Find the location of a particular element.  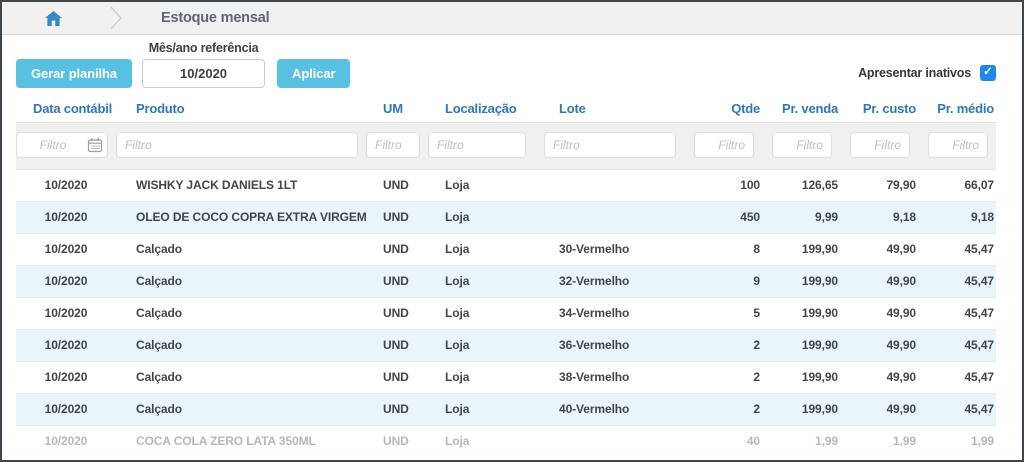

cell-avg-price: 9,18 is located at coordinates (982, 217).